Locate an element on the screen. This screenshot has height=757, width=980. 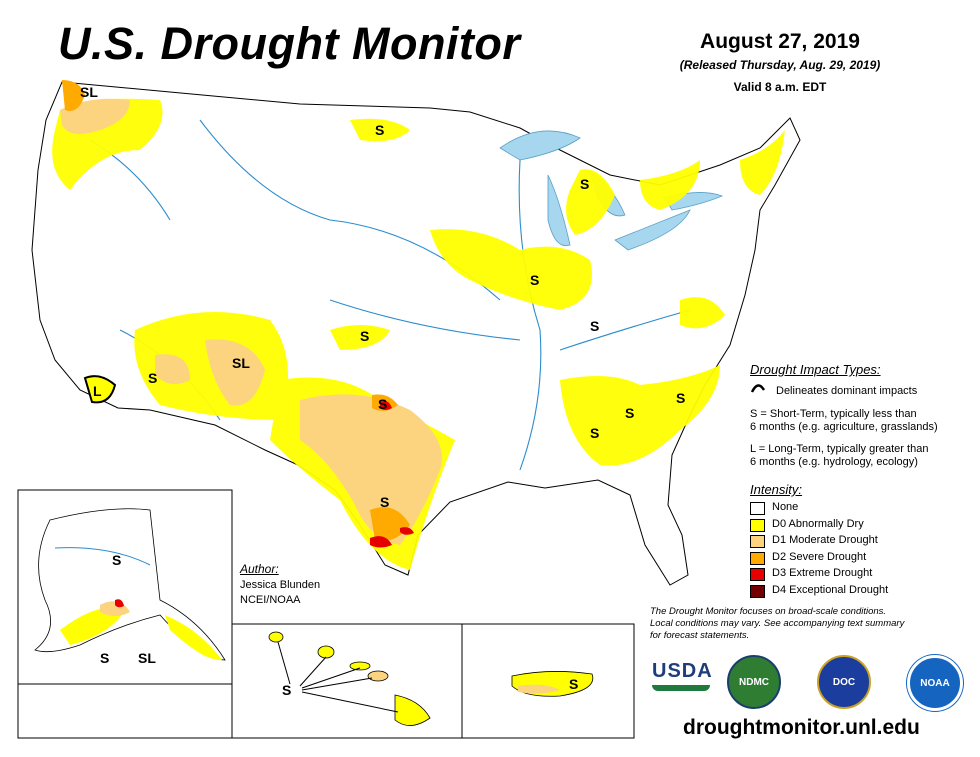
noaa-logo: NOAA is located at coordinates (935, 683).